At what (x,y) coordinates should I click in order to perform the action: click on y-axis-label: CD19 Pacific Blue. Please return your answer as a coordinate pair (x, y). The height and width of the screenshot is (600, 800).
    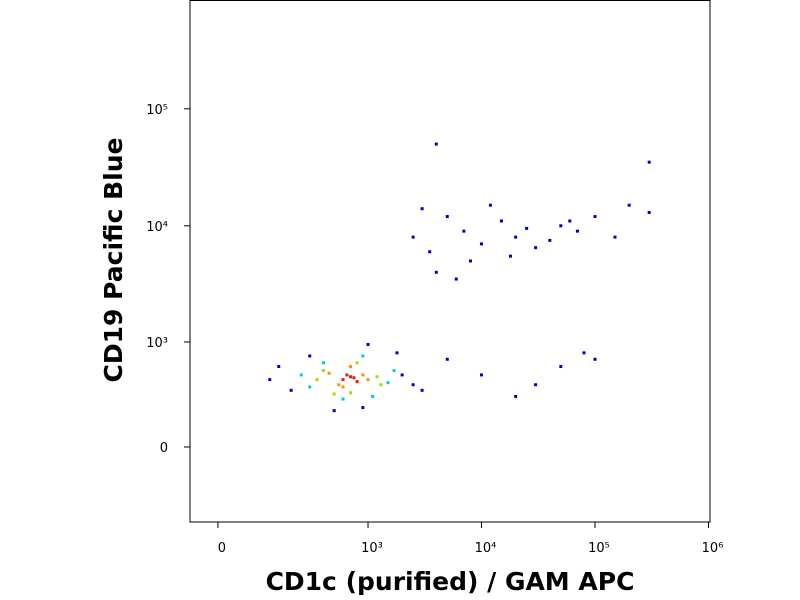
    Looking at the image, I should click on (113, 260).